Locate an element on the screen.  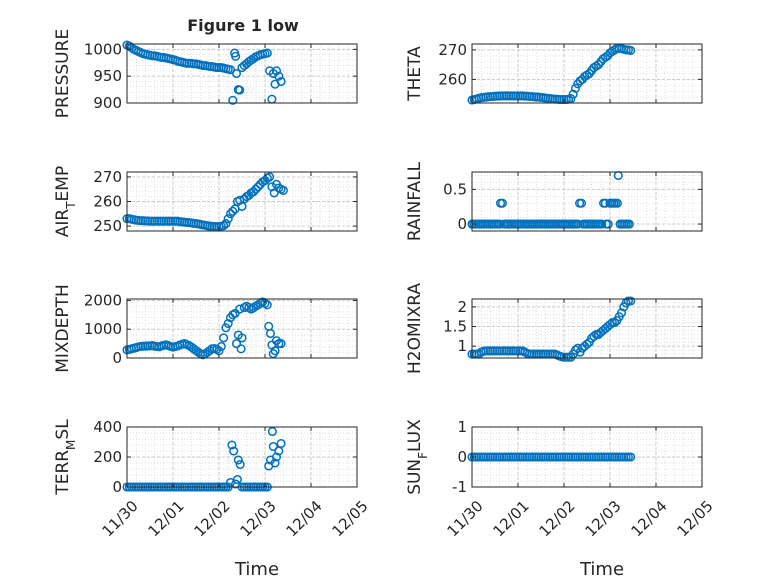
y-tick-label: 950 is located at coordinates (107, 76).